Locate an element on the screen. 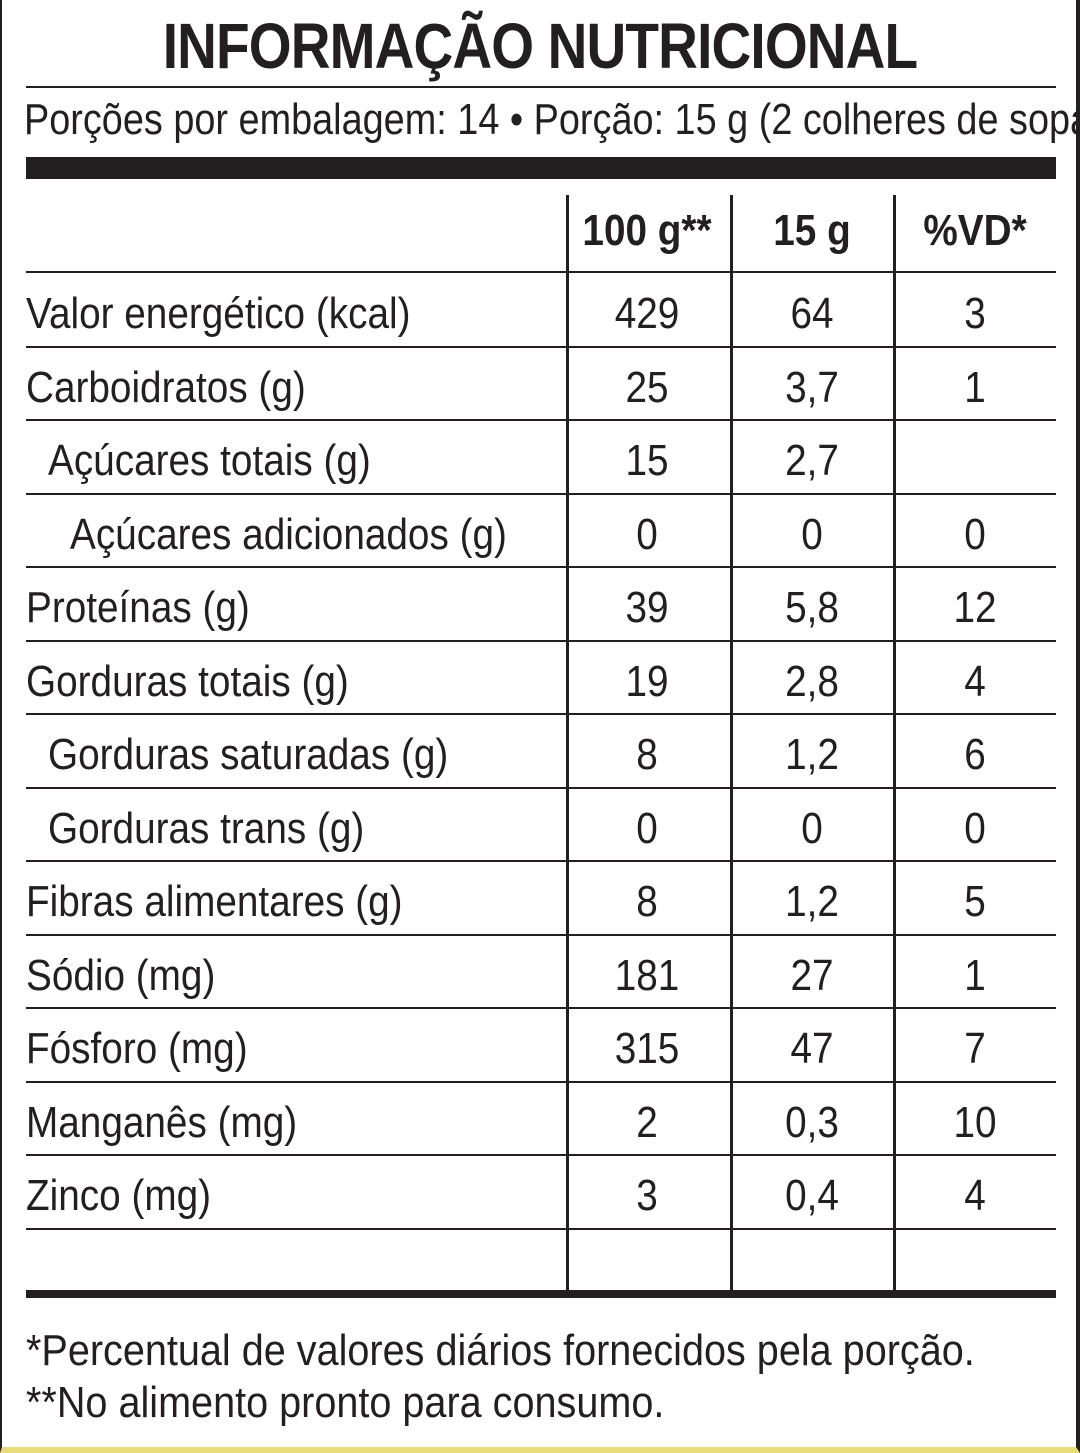 Image resolution: width=1080 pixels, height=1453 pixels. nutrient-label: Proteínas (g) is located at coordinates (138, 607).